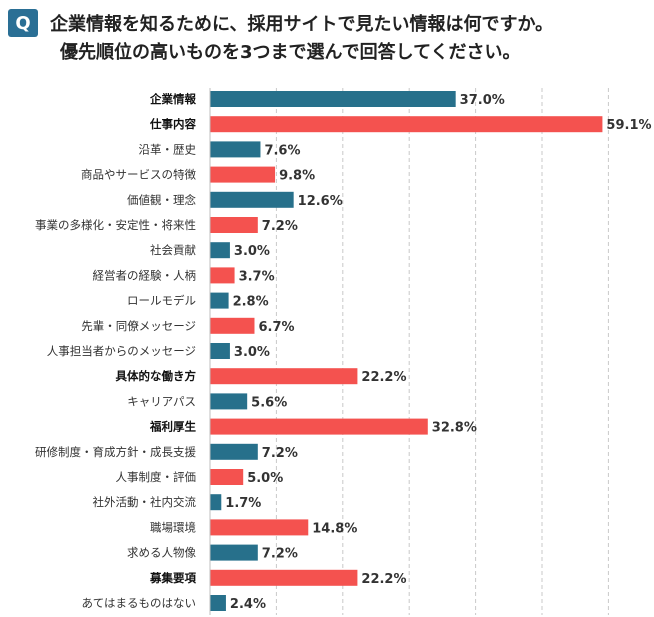 The height and width of the screenshot is (617, 654). Describe the element at coordinates (172, 124) in the screenshot. I see `category-label: 仕事内容` at that location.